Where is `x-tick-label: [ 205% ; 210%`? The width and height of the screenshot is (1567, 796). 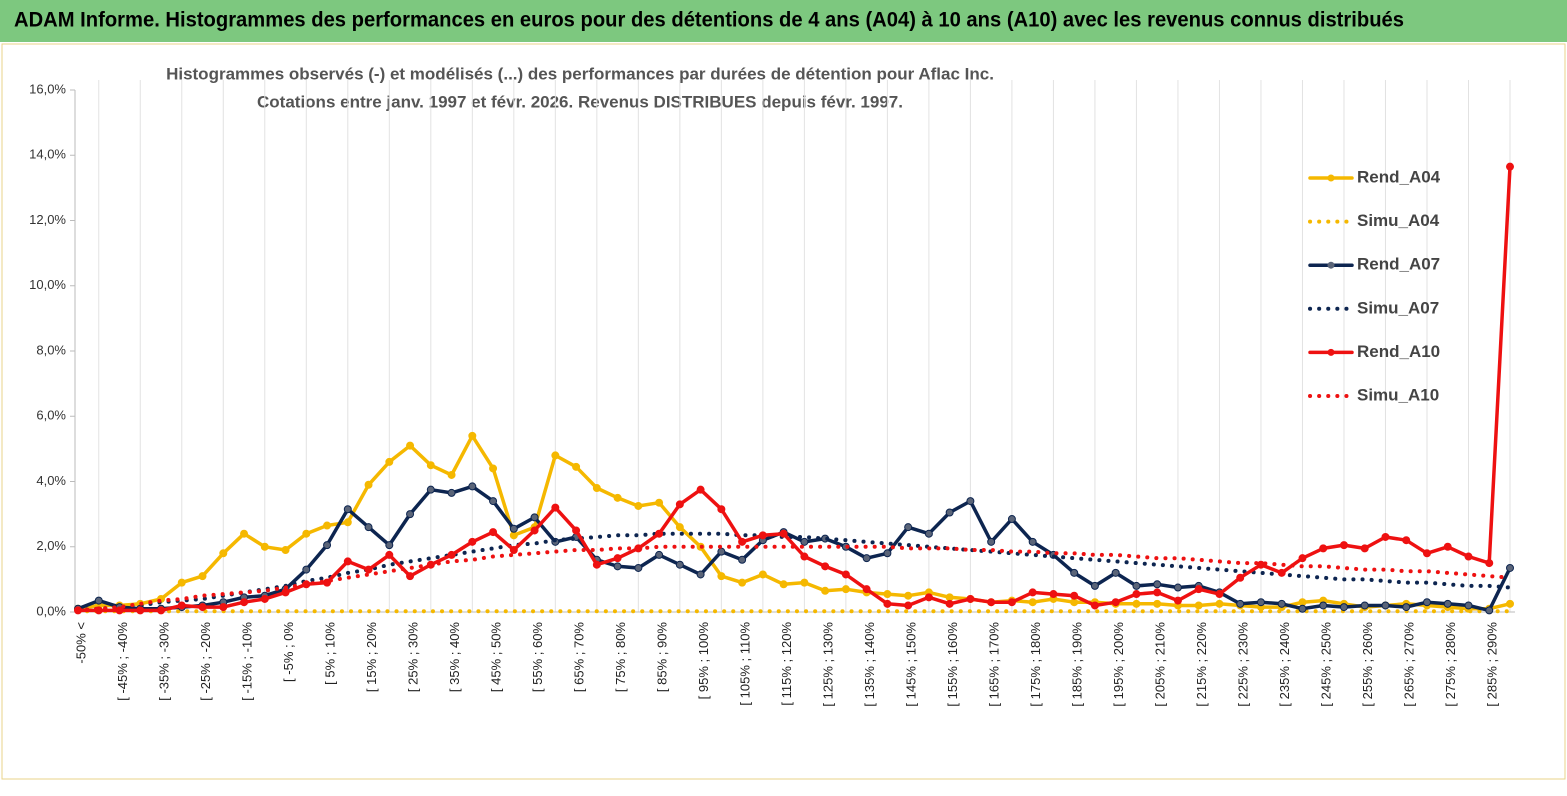 x-tick-label: [ 205% ; 210% is located at coordinates (1160, 664).